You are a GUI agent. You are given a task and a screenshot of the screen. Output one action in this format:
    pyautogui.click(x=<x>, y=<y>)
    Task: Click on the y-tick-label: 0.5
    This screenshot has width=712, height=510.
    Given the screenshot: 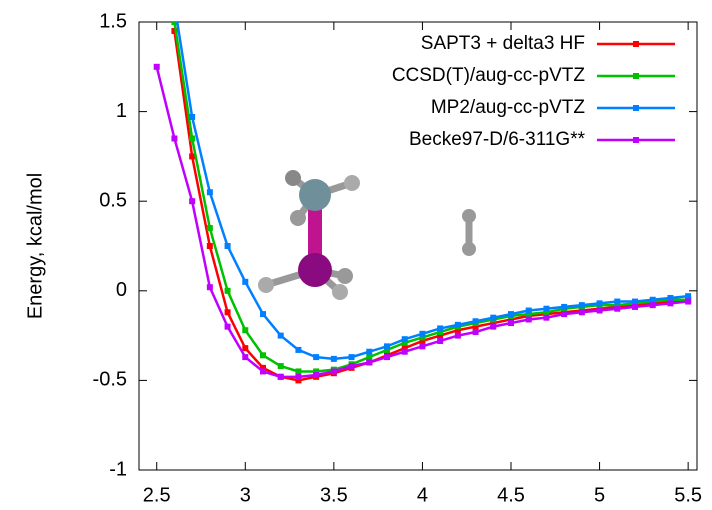 What is the action you would take?
    pyautogui.click(x=113, y=200)
    